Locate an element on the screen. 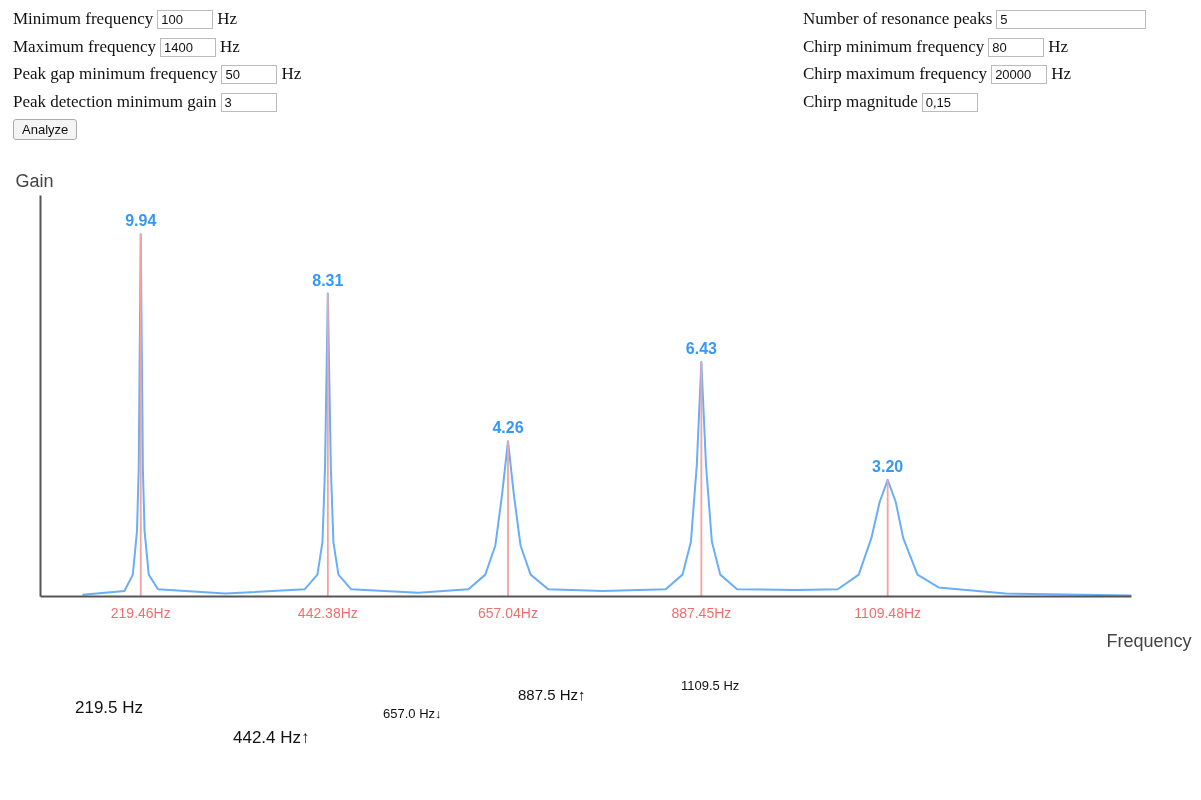  text: Peak gap minimum frequency is located at coordinates (115, 73).